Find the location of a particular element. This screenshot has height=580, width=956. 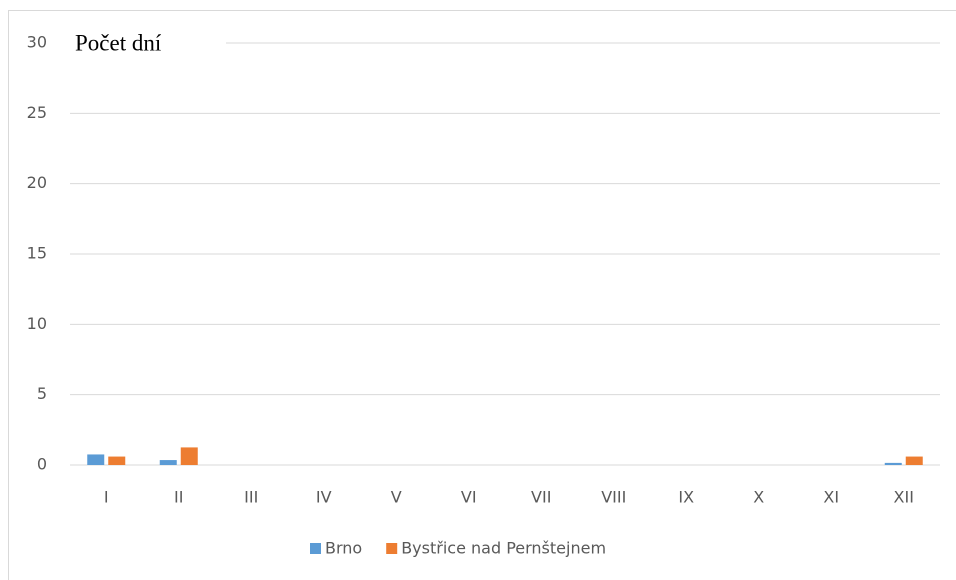

y-tick-label: 20 is located at coordinates (37, 182).